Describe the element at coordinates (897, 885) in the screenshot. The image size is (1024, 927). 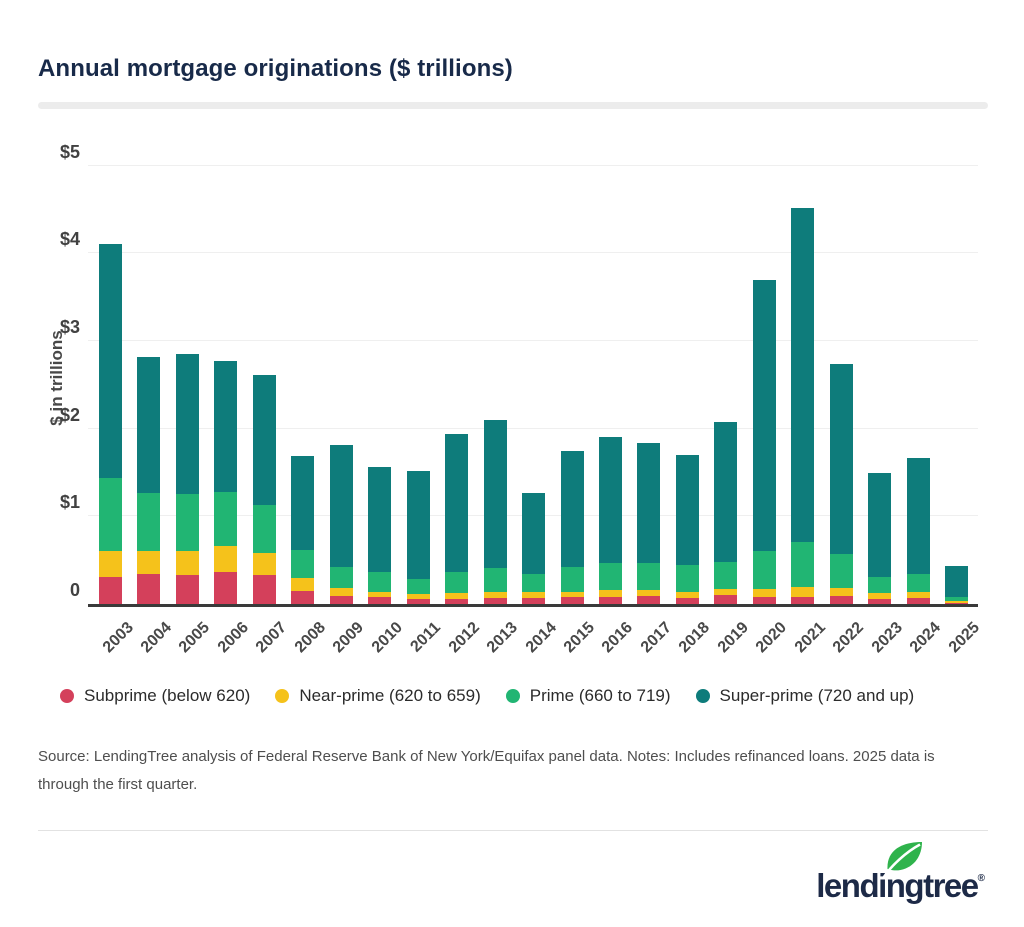
I see `logo-wordmark: lendingtree` at that location.